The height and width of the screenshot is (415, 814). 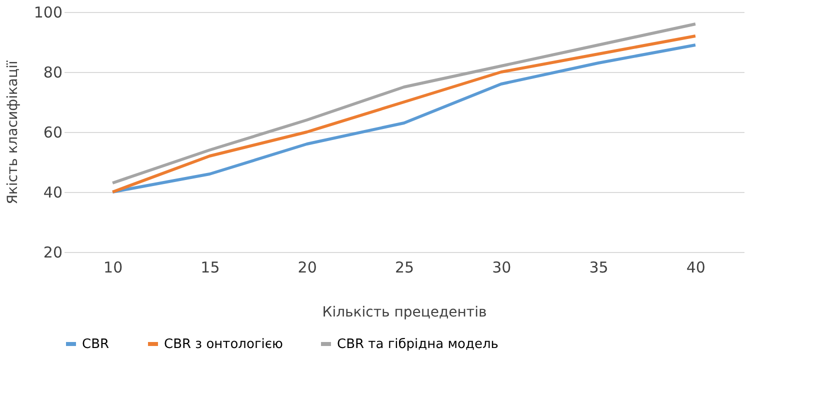 What do you see at coordinates (404, 267) in the screenshot?
I see `x-tick-label: 25` at bounding box center [404, 267].